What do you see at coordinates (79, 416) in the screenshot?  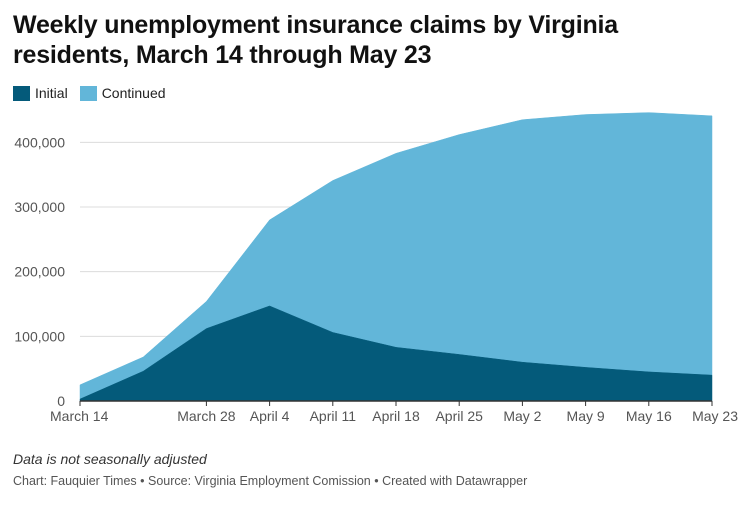 I see `x-tick-label-0: March 14` at bounding box center [79, 416].